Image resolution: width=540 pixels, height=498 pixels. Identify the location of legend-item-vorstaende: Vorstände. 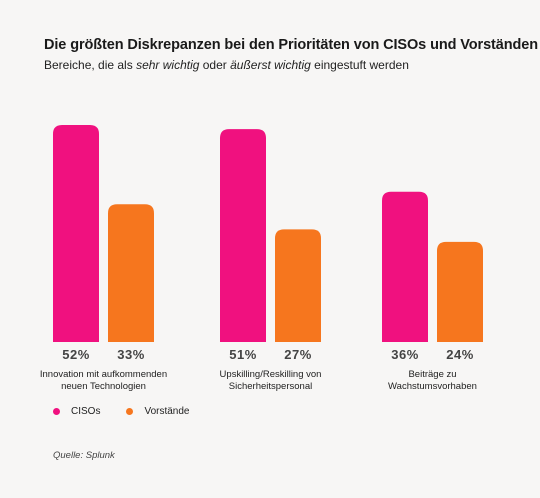
(158, 411).